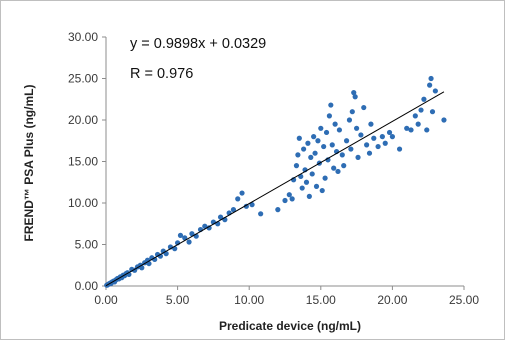 The width and height of the screenshot is (505, 340). What do you see at coordinates (87, 245) in the screenshot?
I see `y-tick-label: 5.00` at bounding box center [87, 245].